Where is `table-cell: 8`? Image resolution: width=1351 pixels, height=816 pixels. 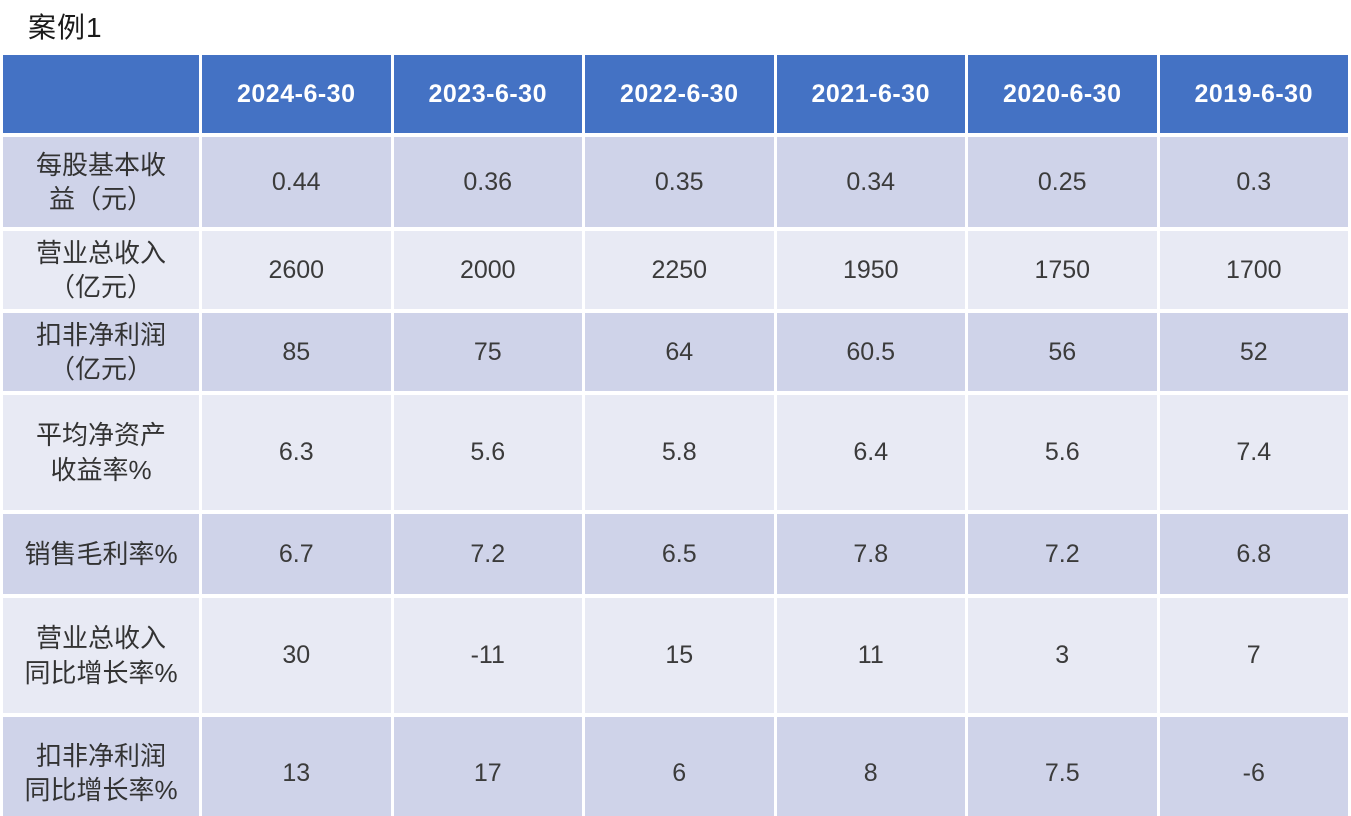 table-cell: 8 is located at coordinates (870, 766).